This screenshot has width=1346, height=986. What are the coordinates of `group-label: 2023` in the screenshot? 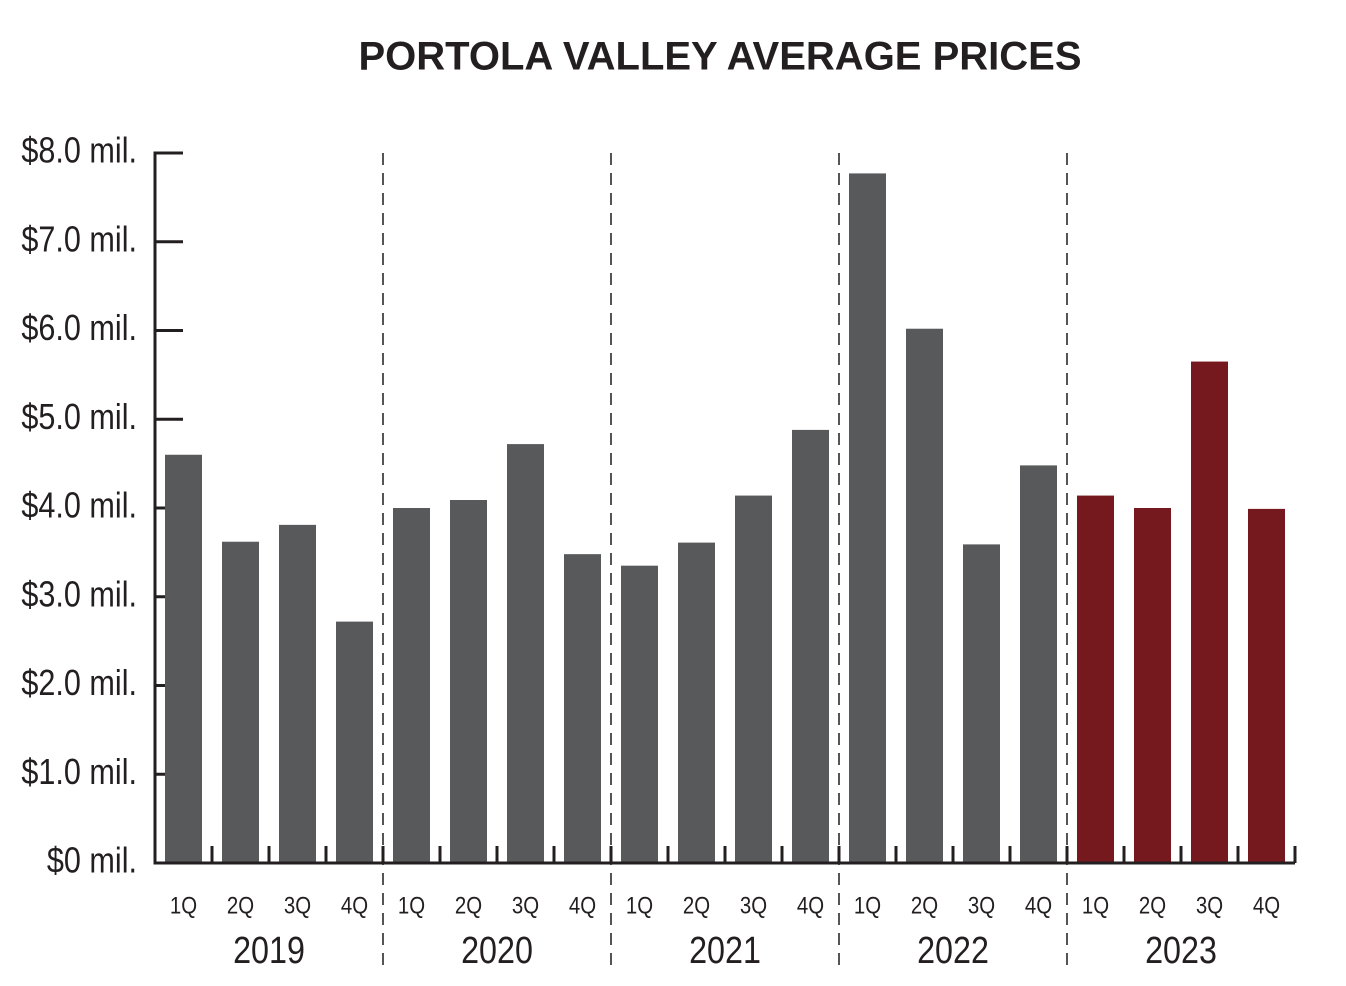 It's located at (1181, 951).